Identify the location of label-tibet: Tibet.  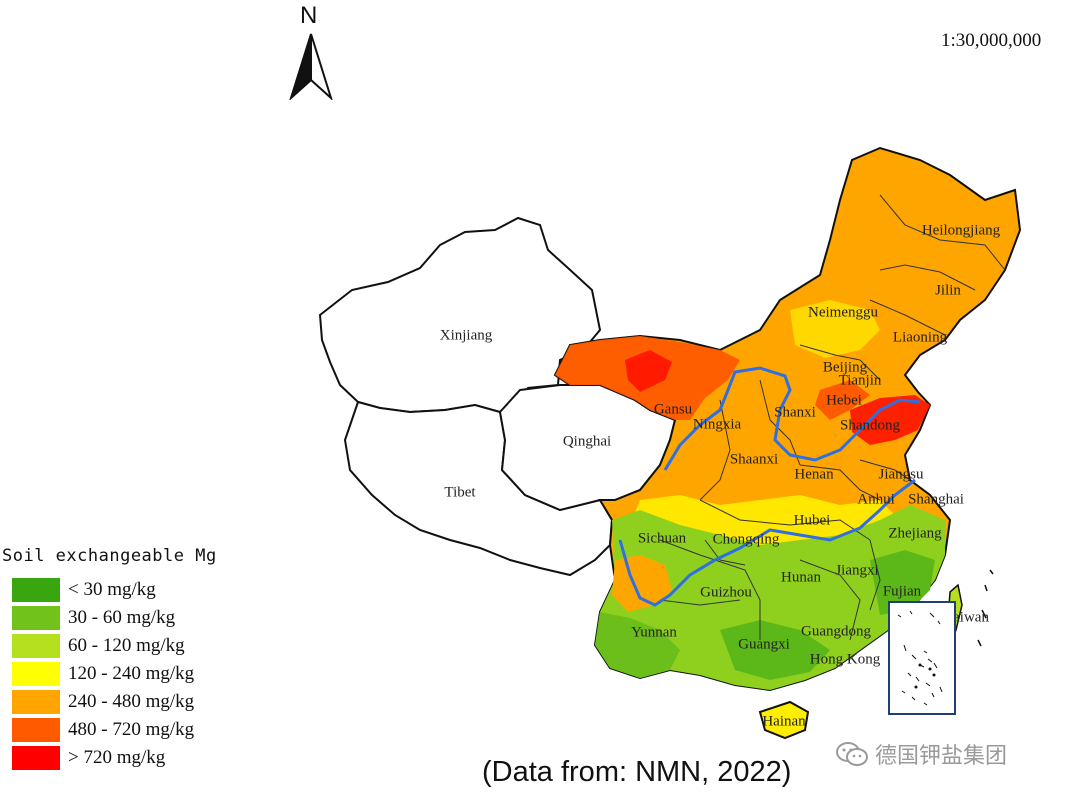
(460, 492).